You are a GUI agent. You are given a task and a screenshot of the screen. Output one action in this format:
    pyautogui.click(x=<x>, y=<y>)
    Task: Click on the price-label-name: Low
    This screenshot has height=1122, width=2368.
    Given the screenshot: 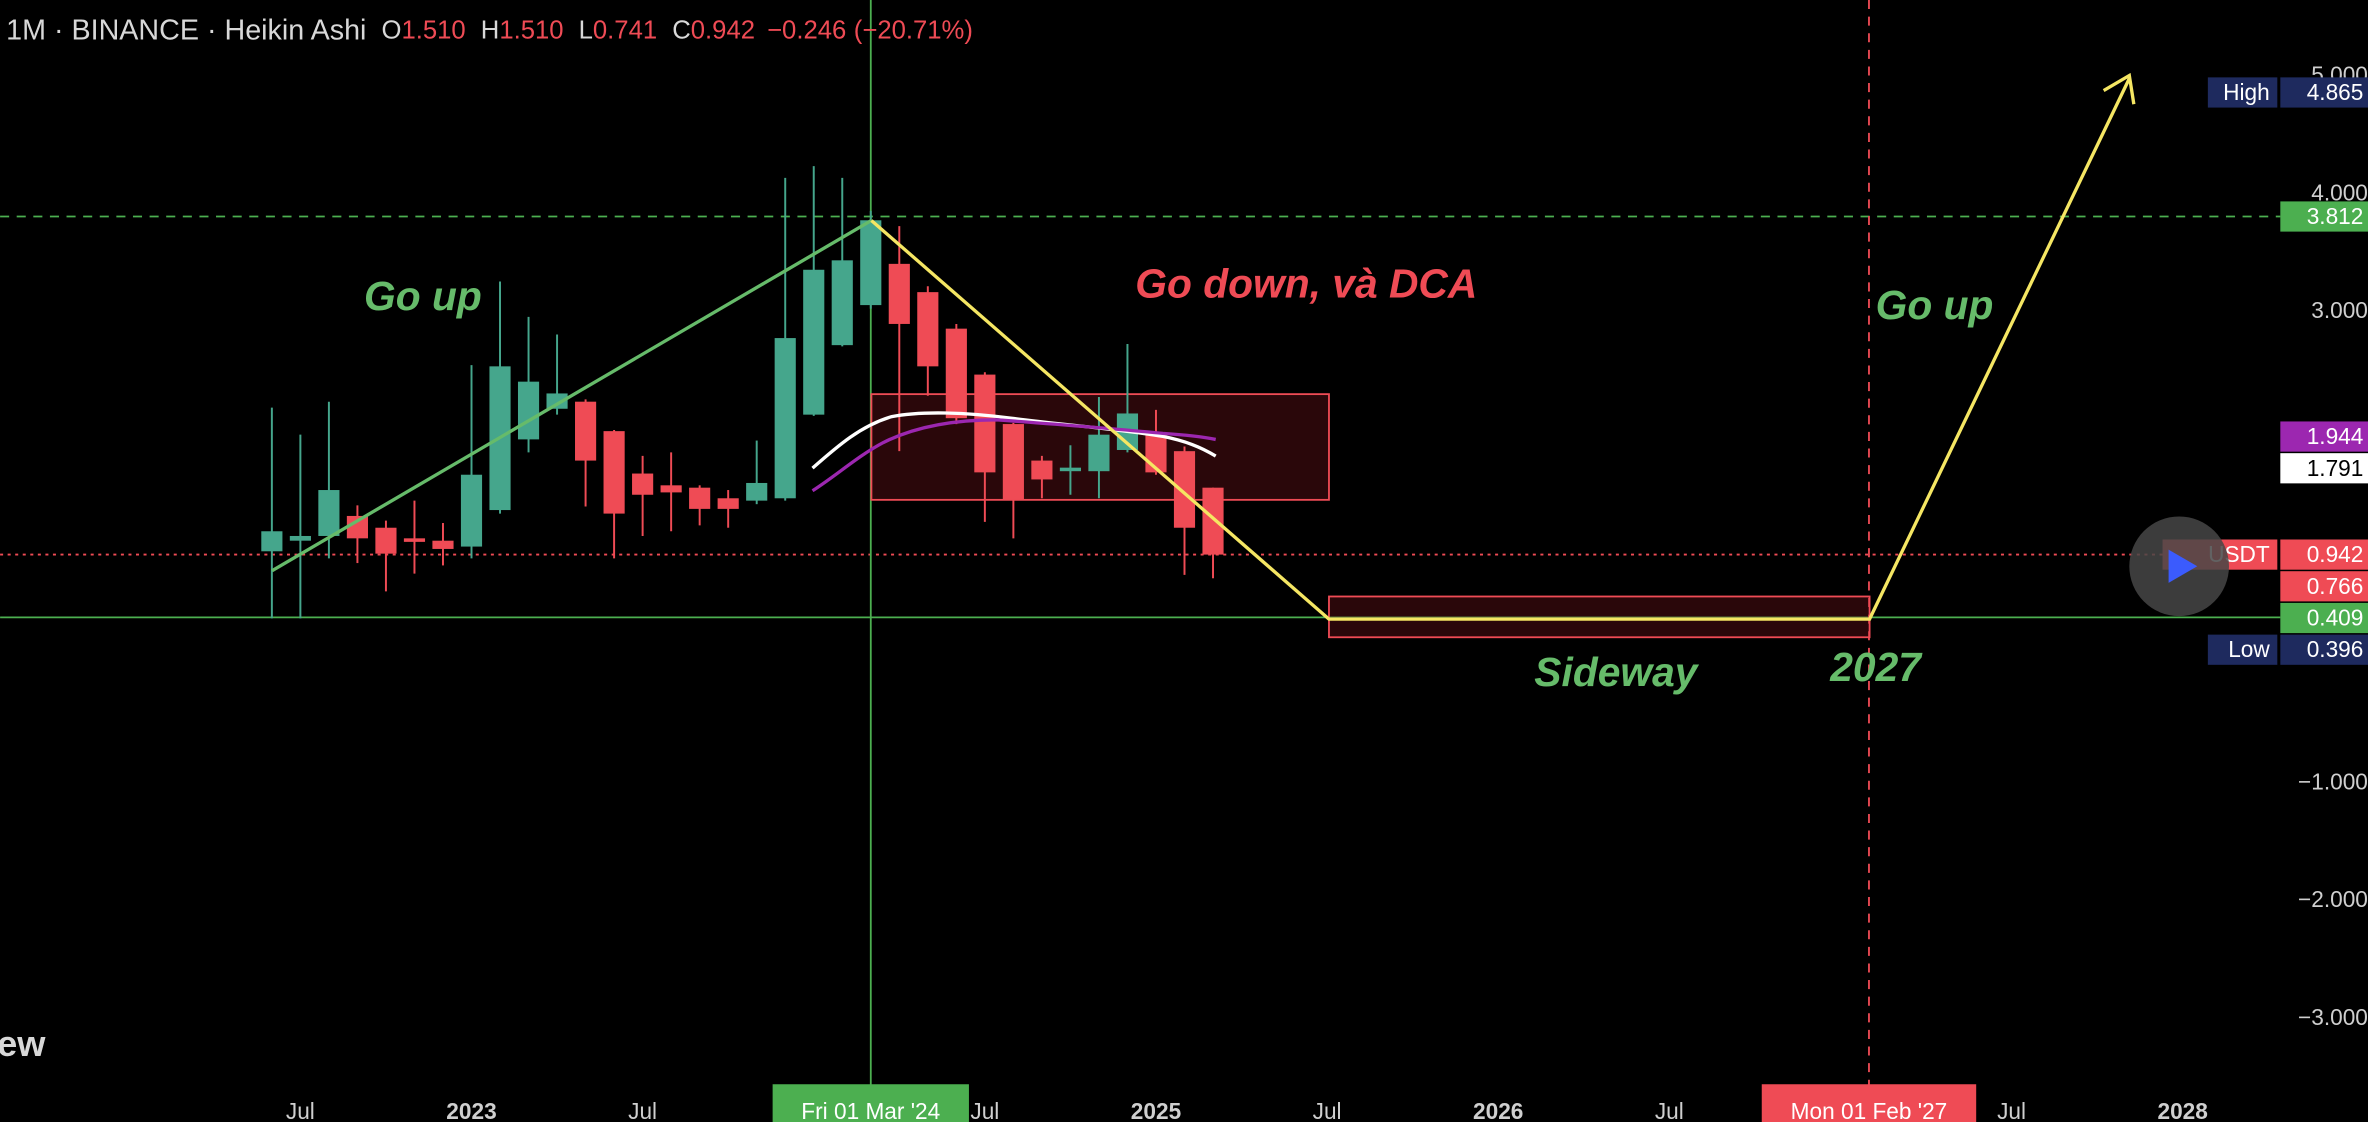 What is the action you would take?
    pyautogui.click(x=2249, y=649)
    